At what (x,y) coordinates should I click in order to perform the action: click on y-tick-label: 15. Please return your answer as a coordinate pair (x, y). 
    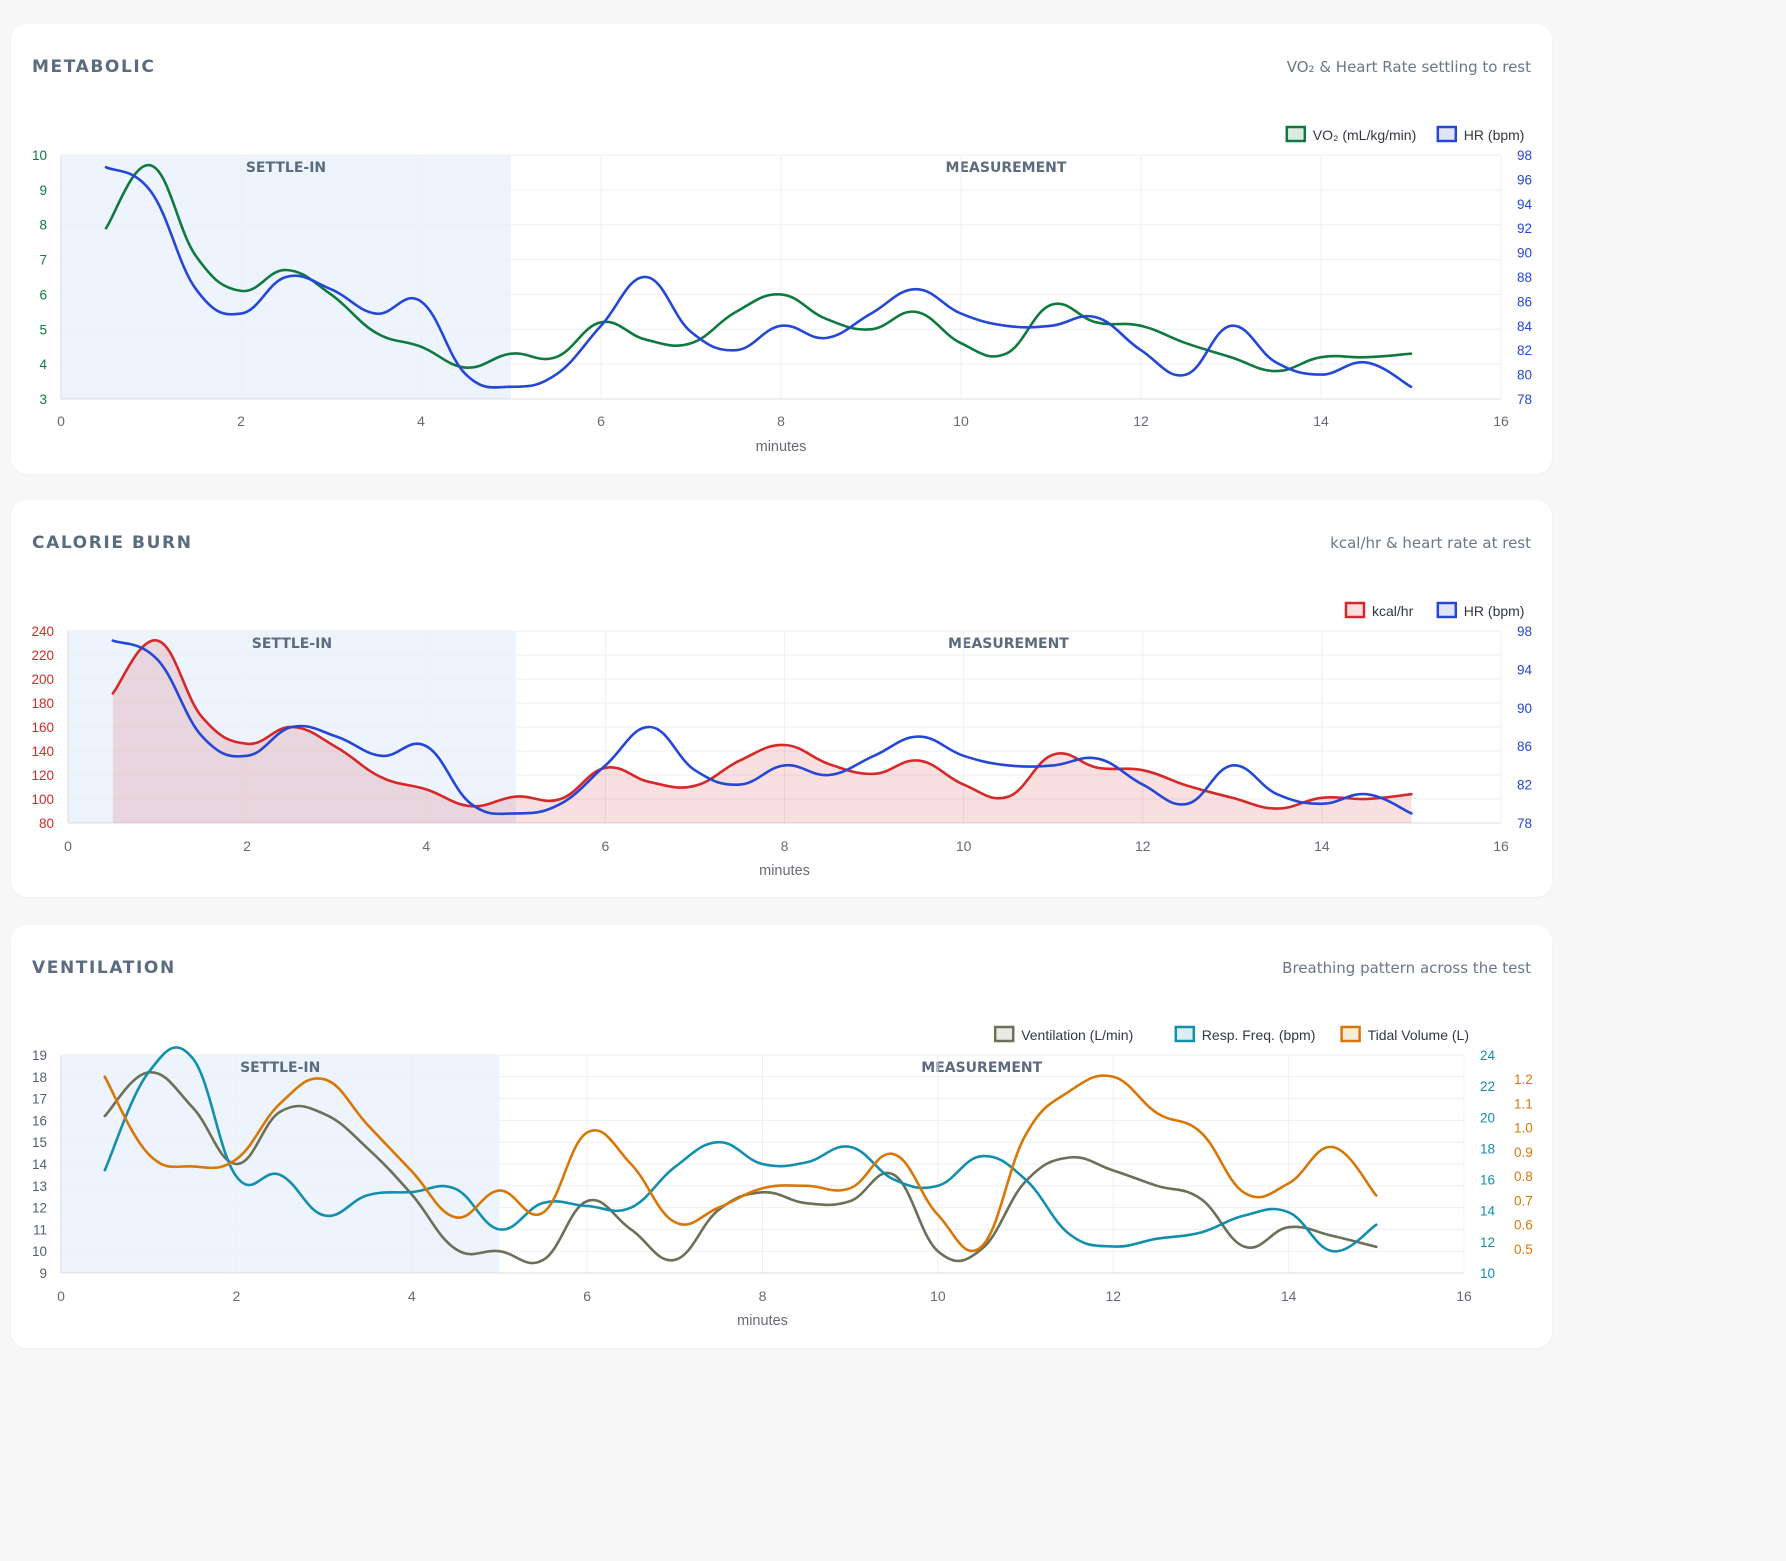
    Looking at the image, I should click on (39, 1142).